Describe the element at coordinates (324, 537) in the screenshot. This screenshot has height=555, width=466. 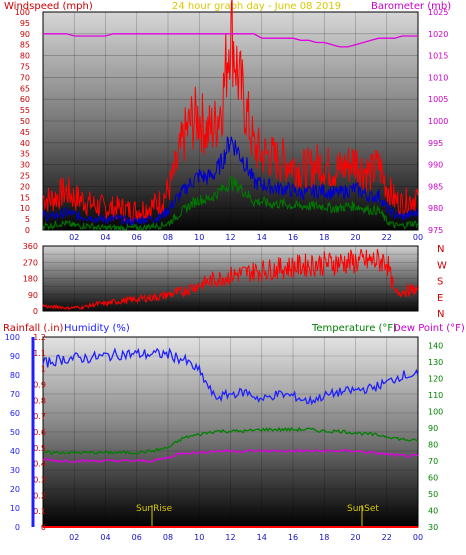
I see `humidity-hour-label: 18` at that location.